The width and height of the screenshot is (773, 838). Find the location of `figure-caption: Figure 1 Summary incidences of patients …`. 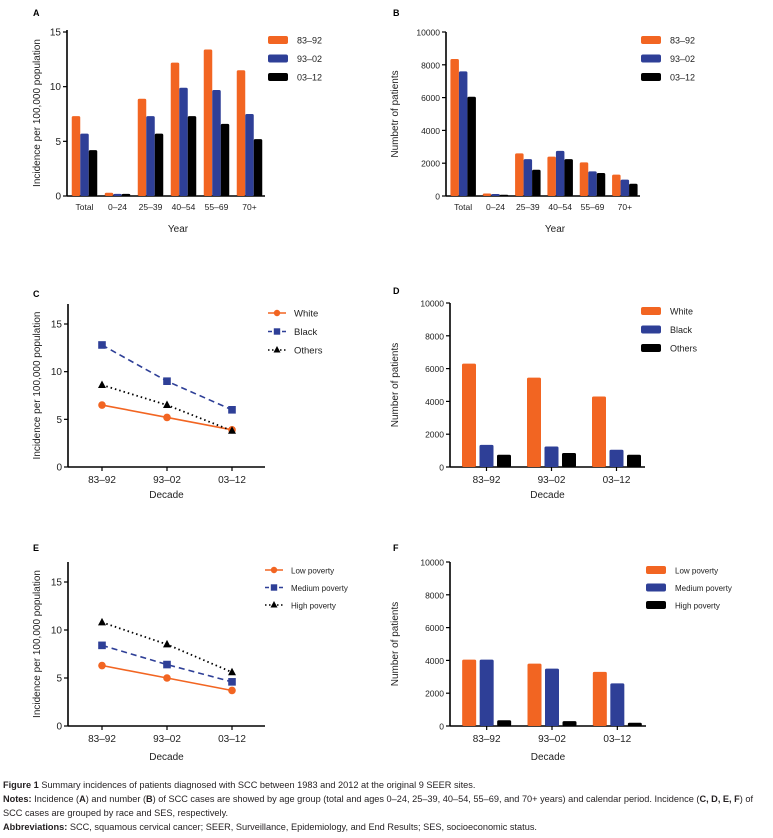

figure-caption: Figure 1 Summary incidences of patients … is located at coordinates (387, 806).